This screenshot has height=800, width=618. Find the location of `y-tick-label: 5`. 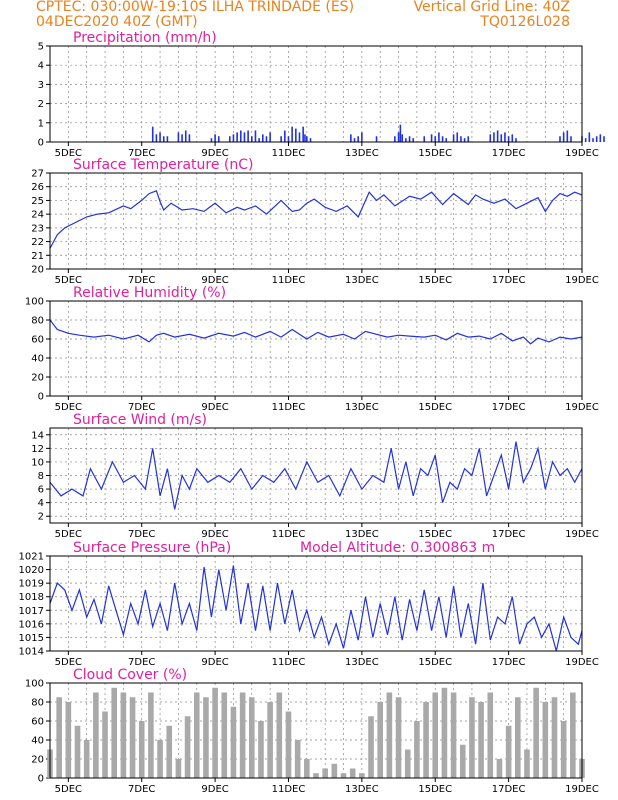

y-tick-label: 5 is located at coordinates (41, 47).